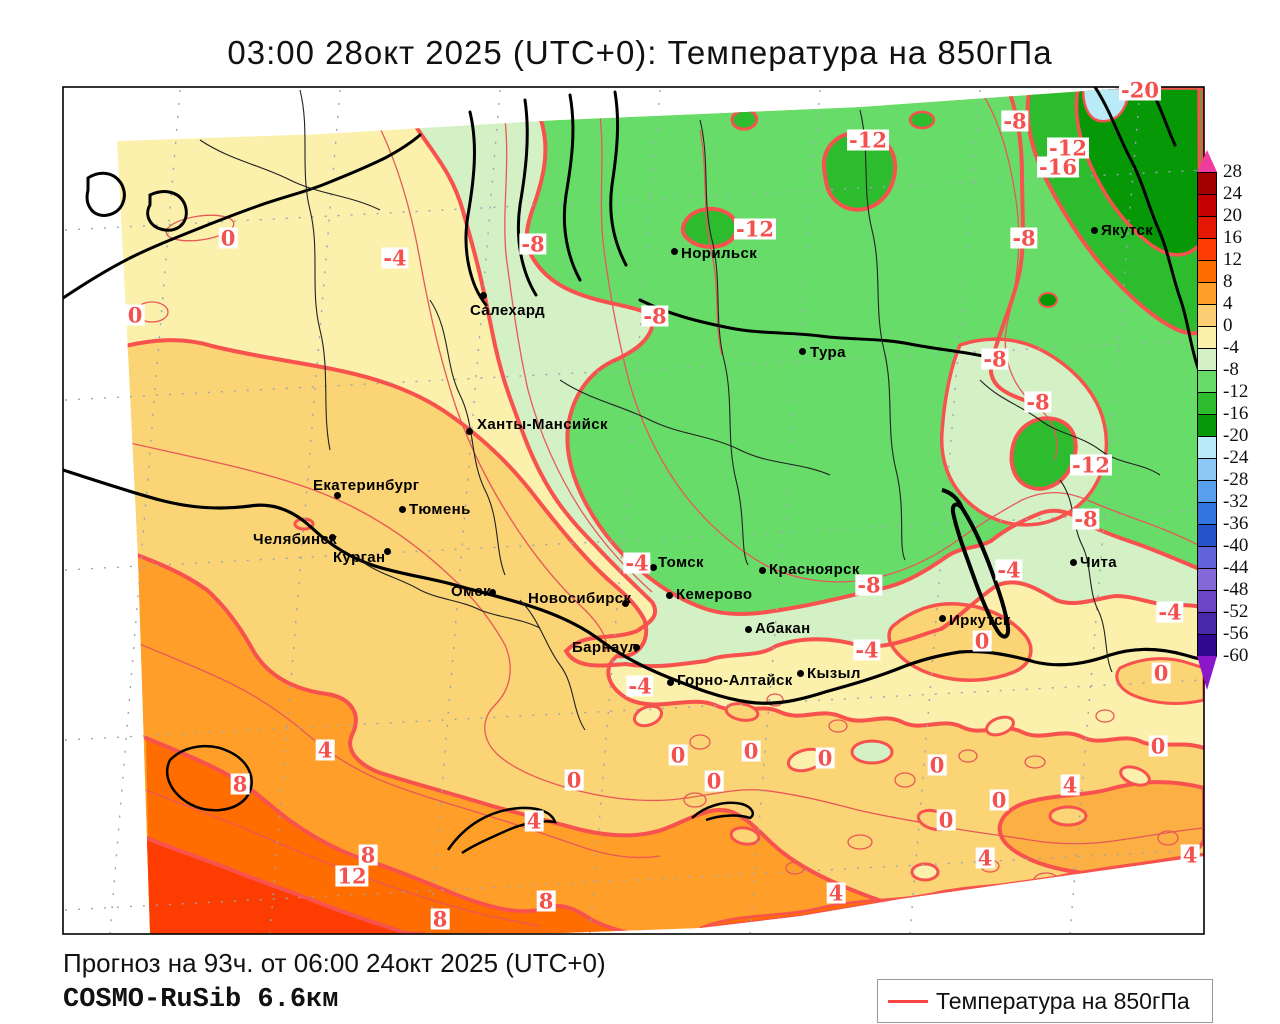 This screenshot has height=1024, width=1280. I want to click on city-name: Барнаул, so click(605, 647).